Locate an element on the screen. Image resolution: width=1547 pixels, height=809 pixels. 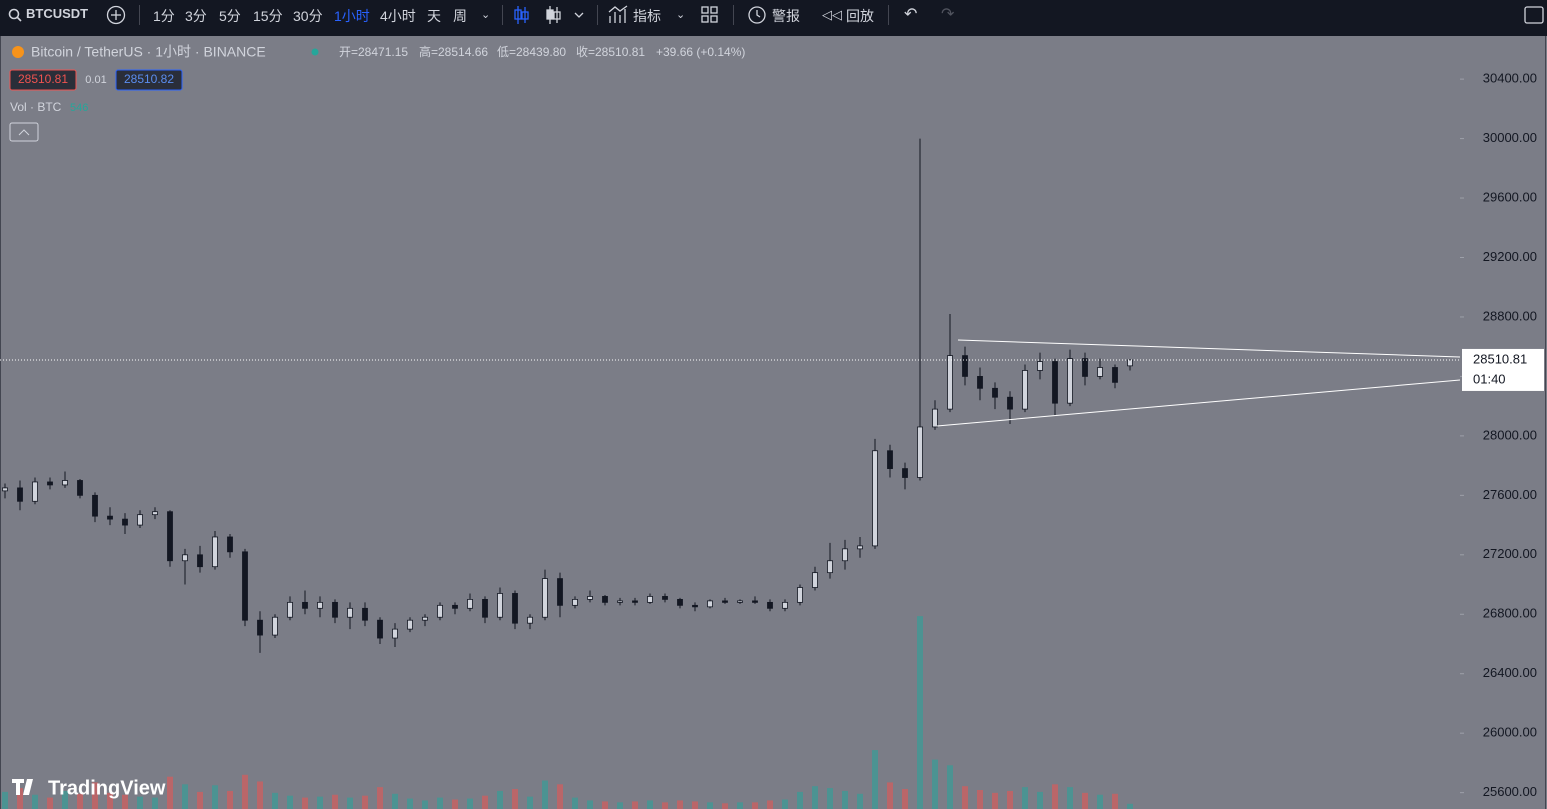
interval: 1分 is located at coordinates (164, 16).